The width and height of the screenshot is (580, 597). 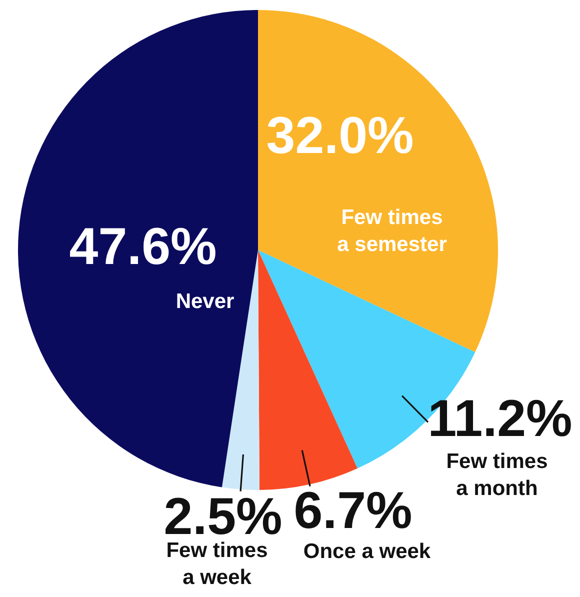 I want to click on data-label: 11.2%, so click(x=500, y=419).